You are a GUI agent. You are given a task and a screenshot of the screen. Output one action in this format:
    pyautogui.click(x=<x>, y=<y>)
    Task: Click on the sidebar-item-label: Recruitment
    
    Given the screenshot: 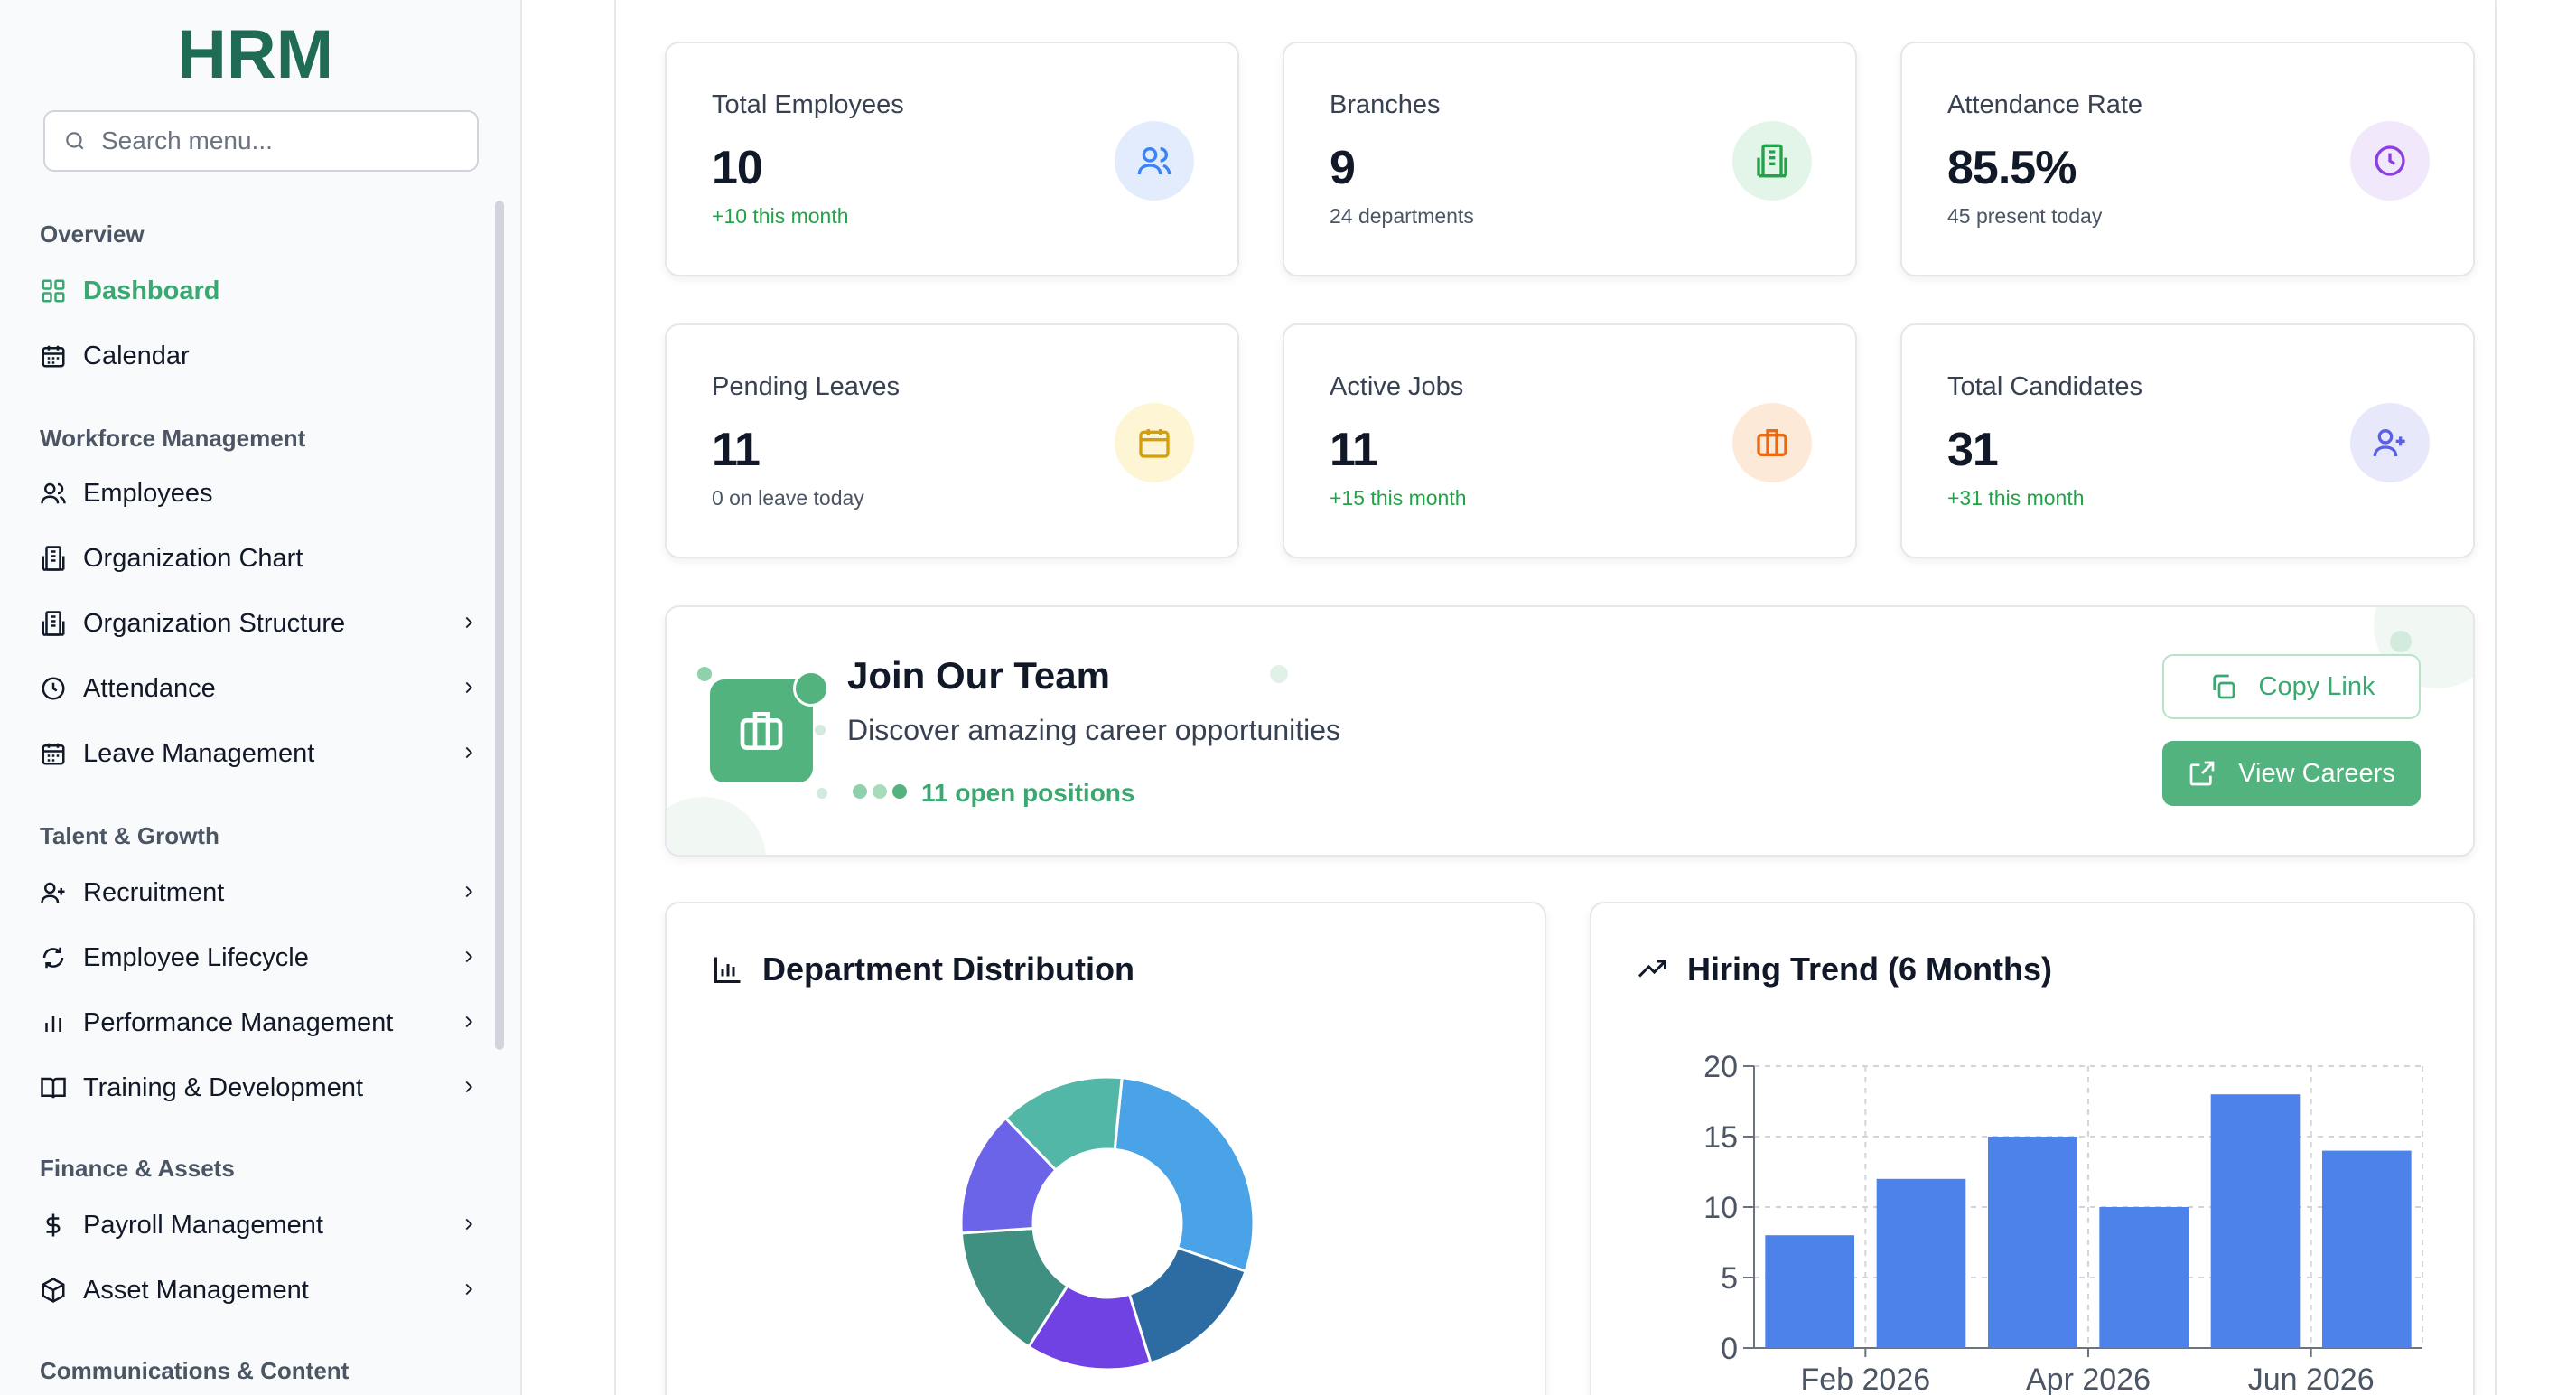 What is the action you would take?
    pyautogui.click(x=154, y=892)
    